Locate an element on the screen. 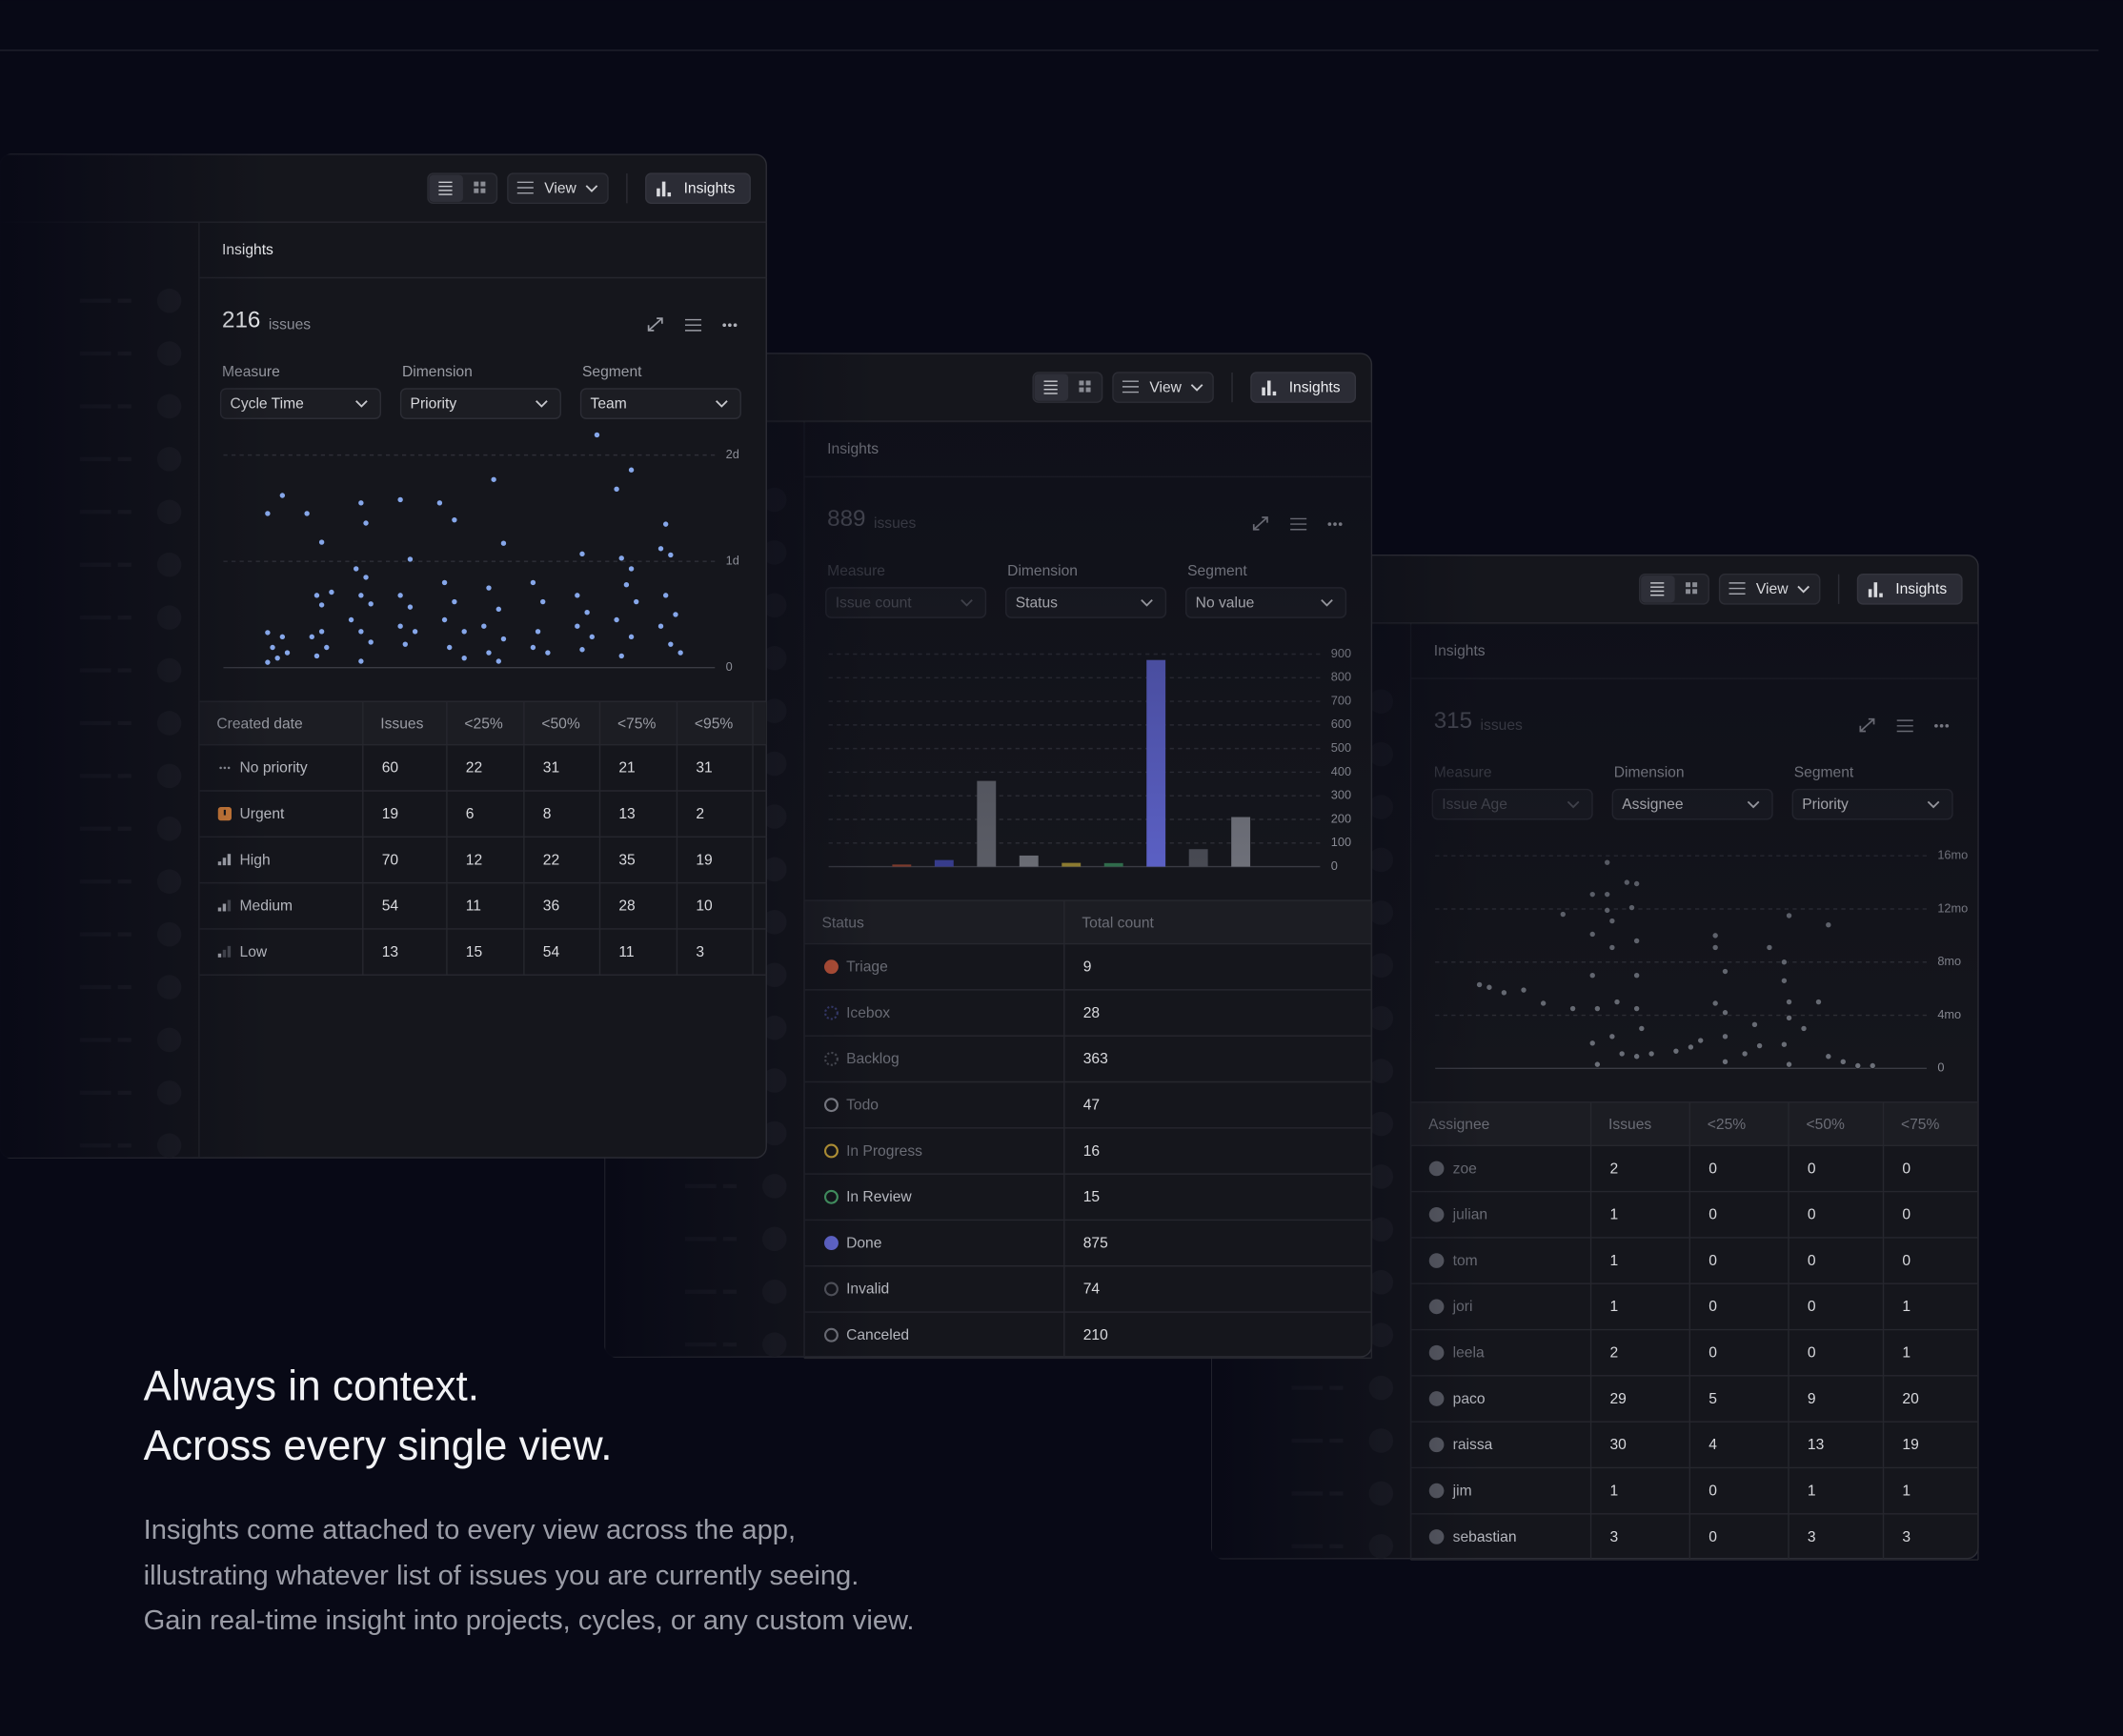 The width and height of the screenshot is (2123, 1736). expand-icon is located at coordinates (655, 324).